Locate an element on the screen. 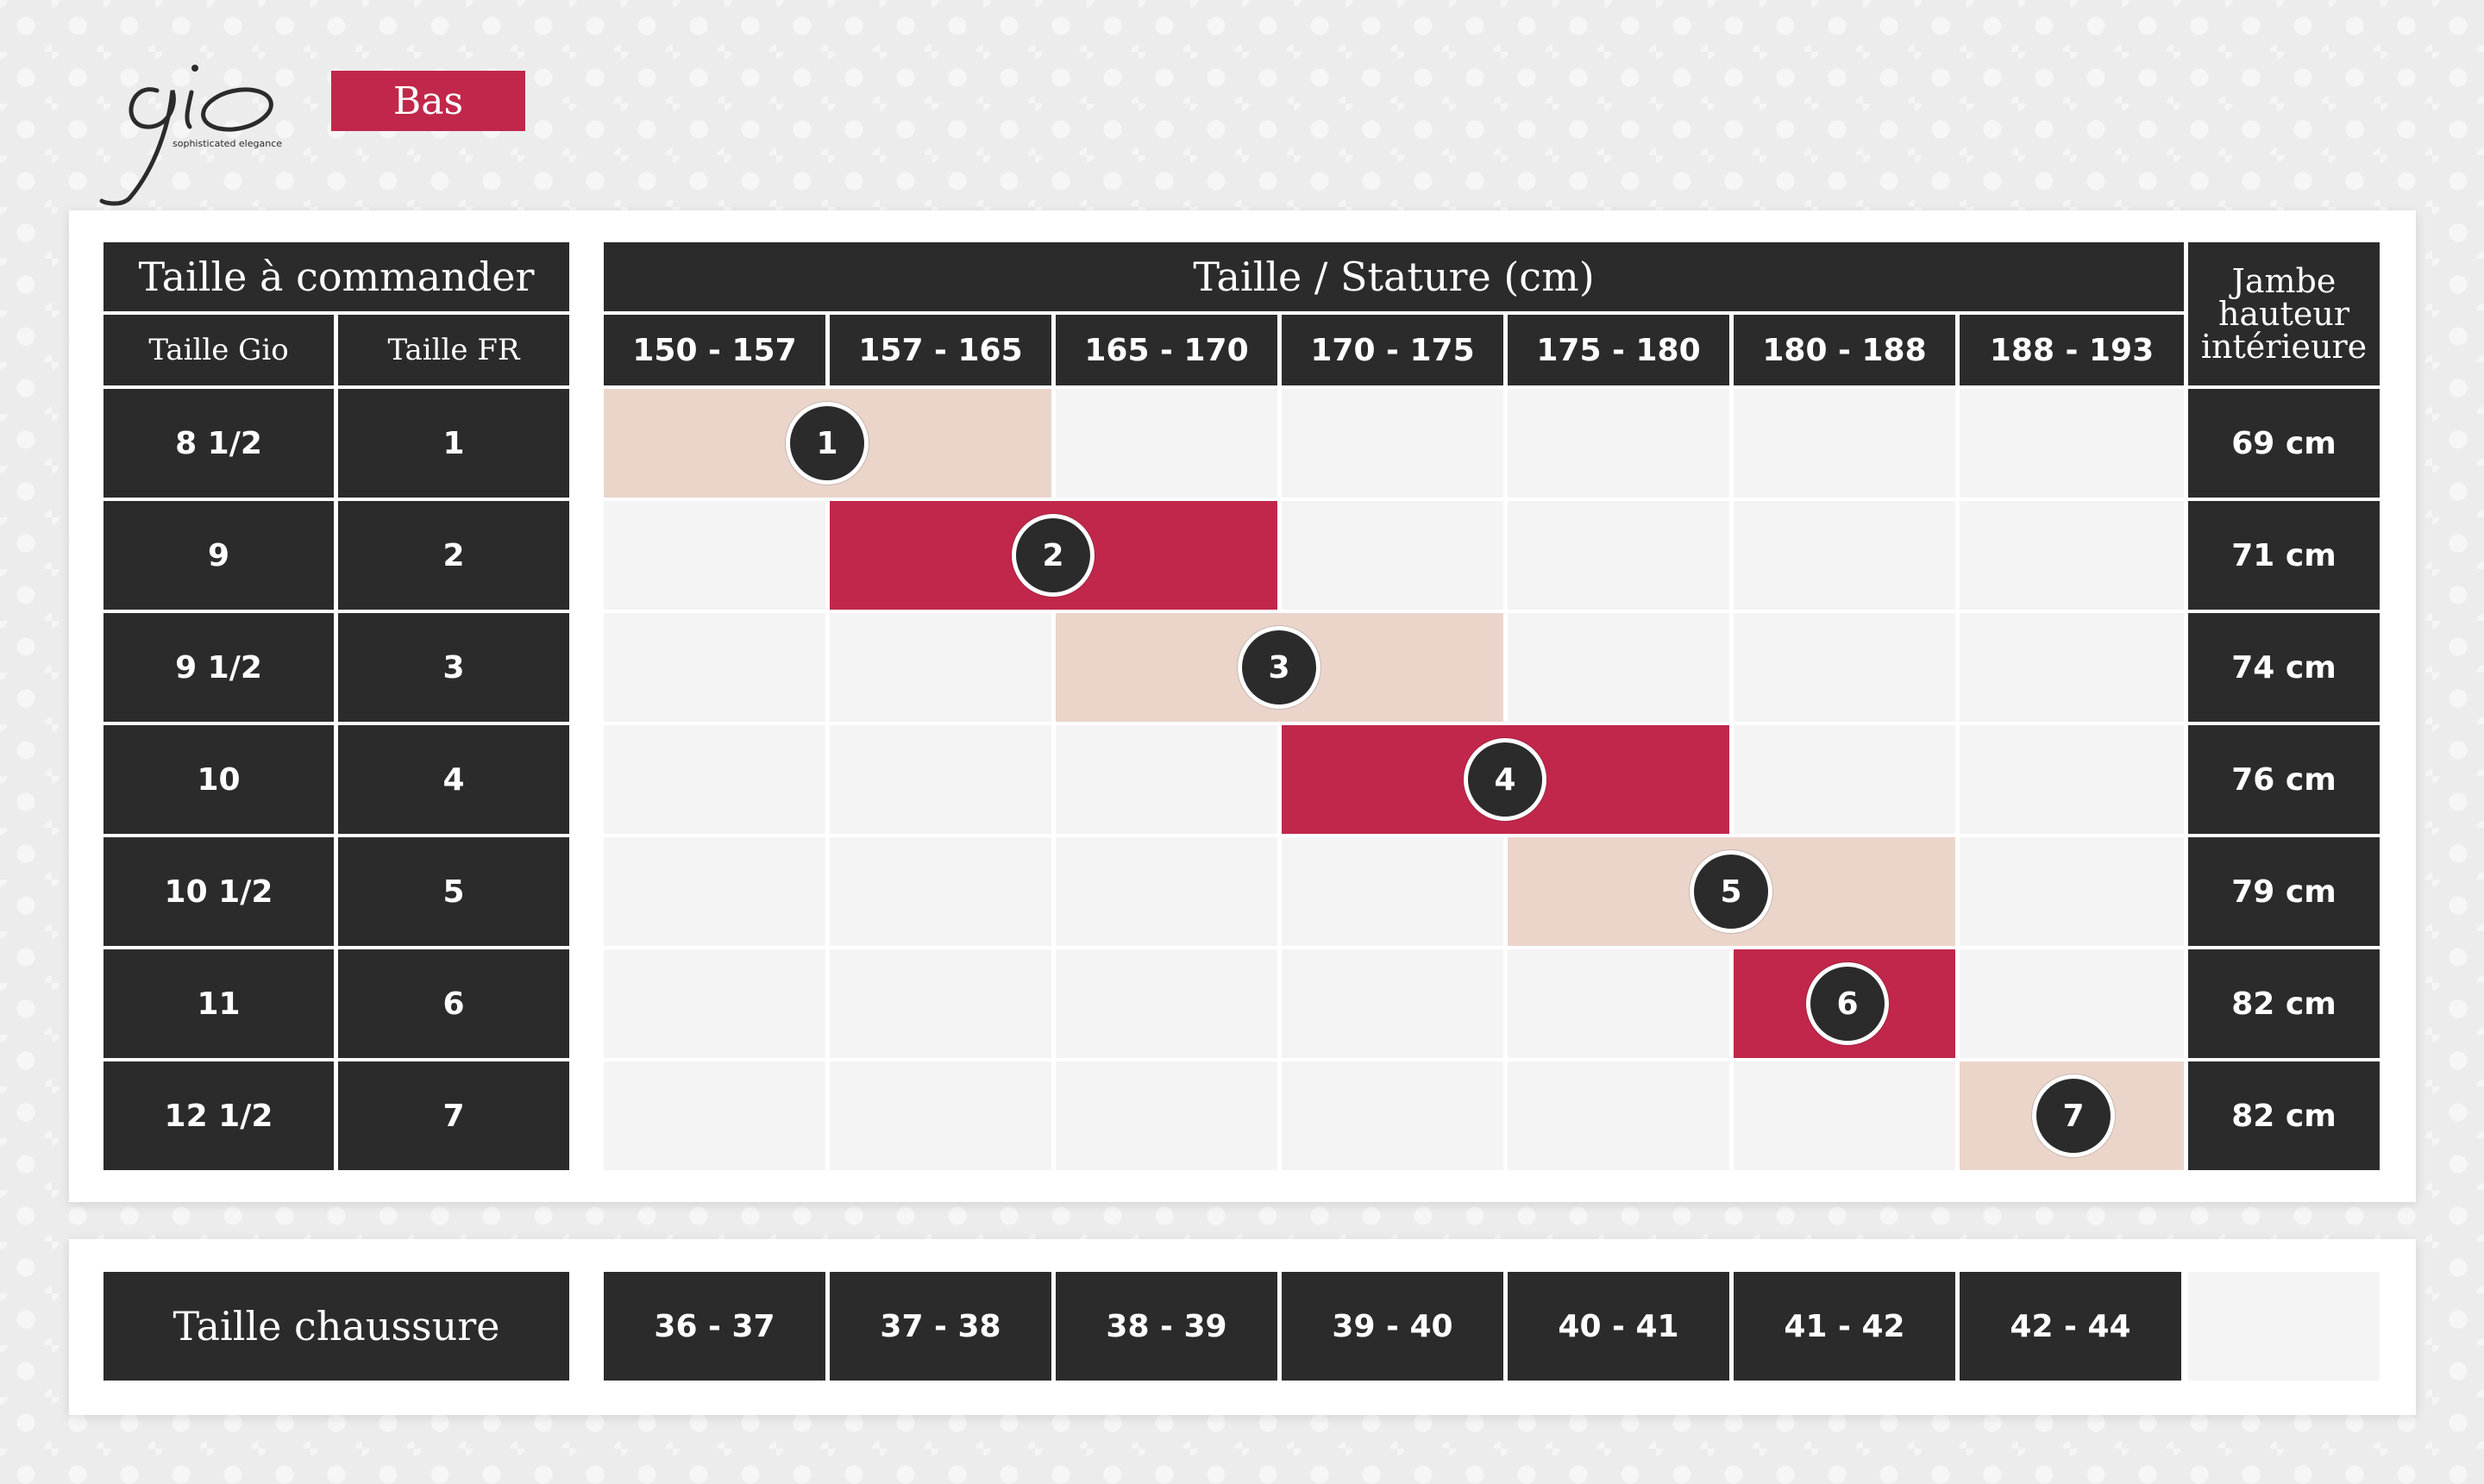  stature-range-2: 157 - 165 is located at coordinates (941, 350).